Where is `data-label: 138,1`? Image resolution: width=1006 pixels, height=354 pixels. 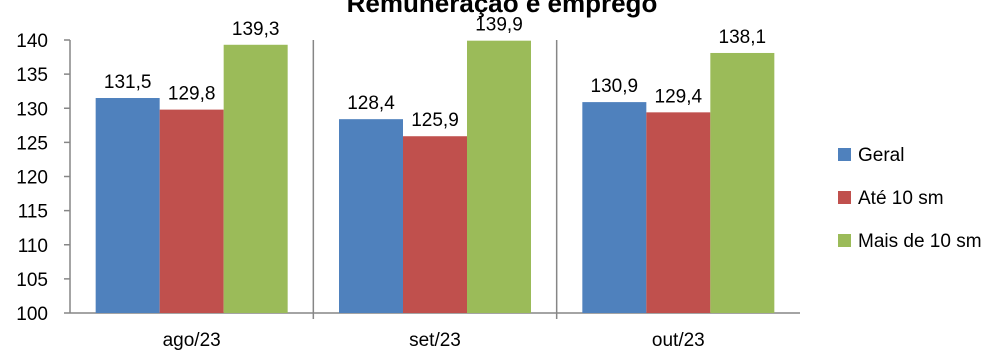
data-label: 138,1 is located at coordinates (743, 37).